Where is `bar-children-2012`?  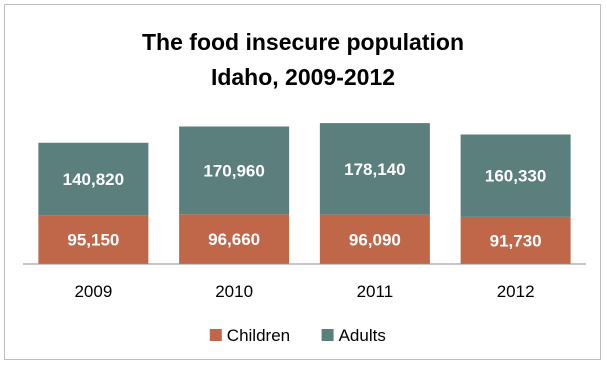 bar-children-2012 is located at coordinates (515, 240).